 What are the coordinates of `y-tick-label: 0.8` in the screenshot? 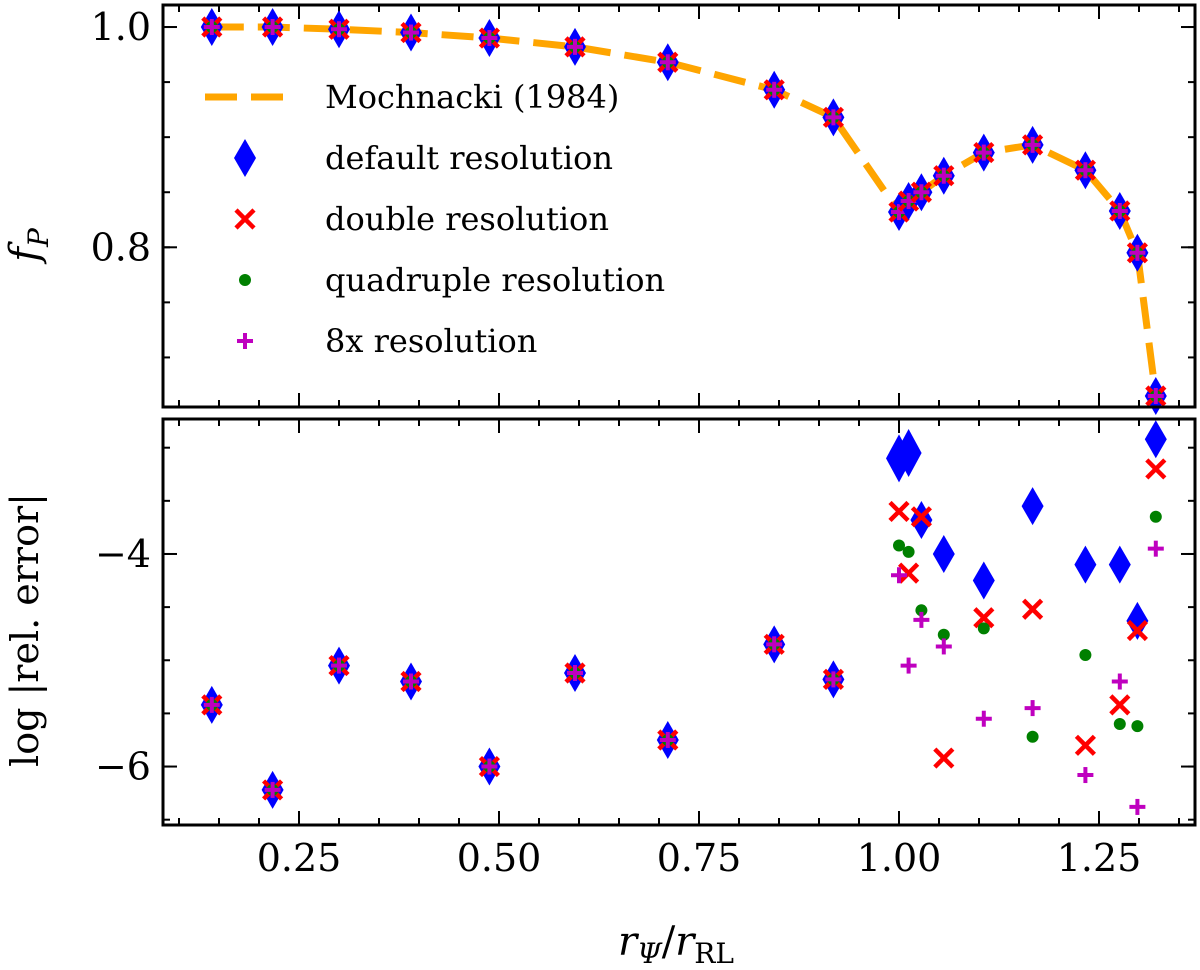 It's located at (121, 247).